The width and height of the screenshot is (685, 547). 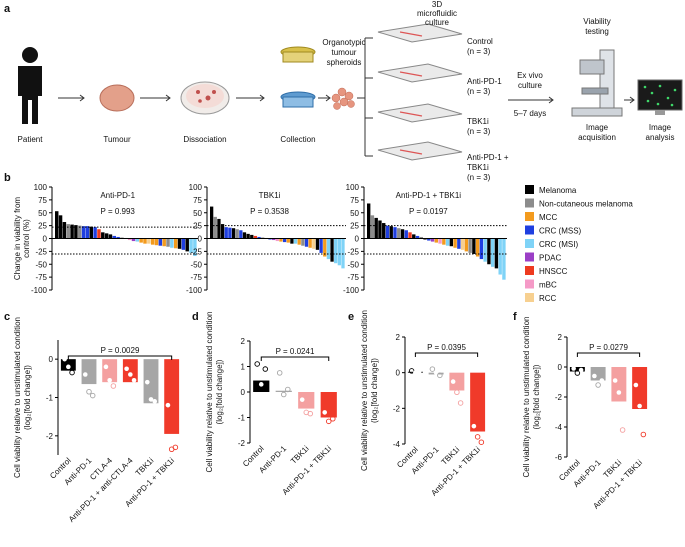 What do you see at coordinates (548, 285) in the screenshot?
I see `legend-label: mBC` at bounding box center [548, 285].